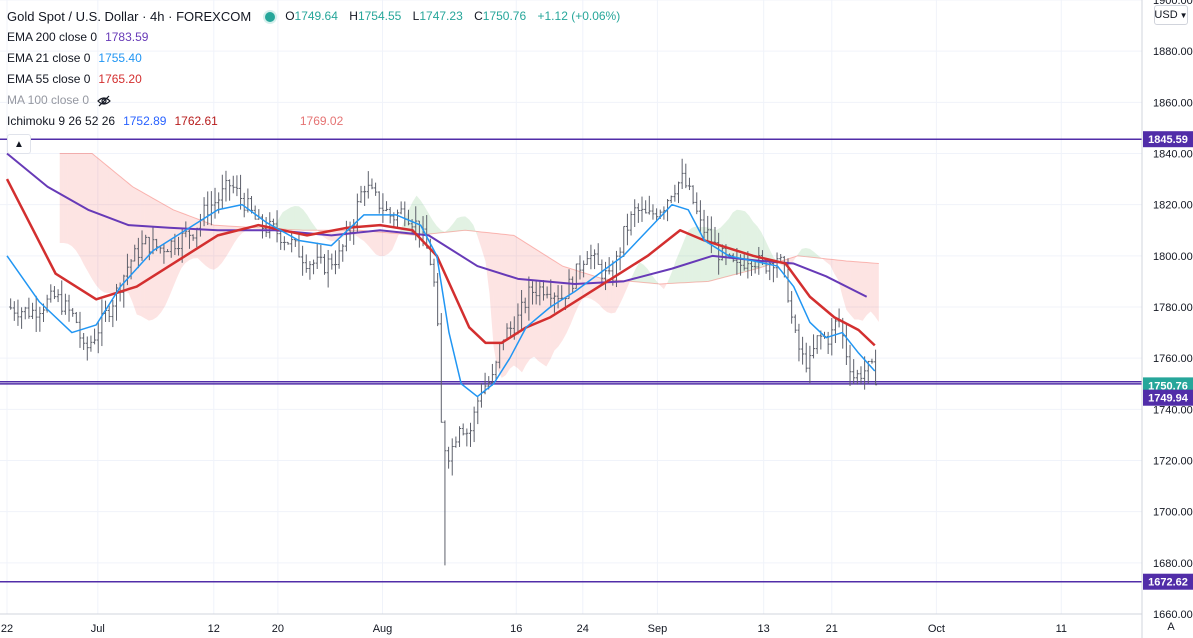 This screenshot has width=1193, height=638. Describe the element at coordinates (1168, 397) in the screenshot. I see `level-badge-bg` at that location.